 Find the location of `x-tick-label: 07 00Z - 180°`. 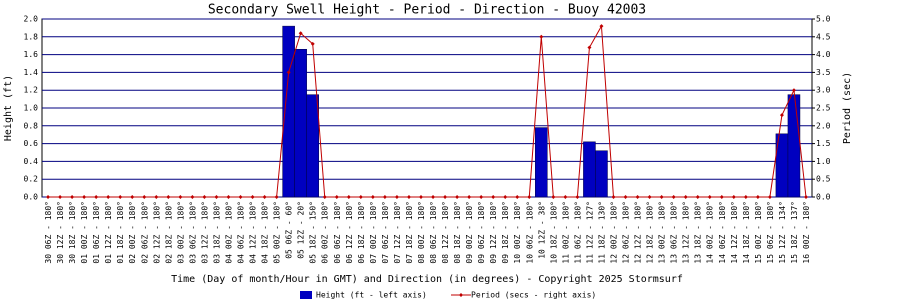

x-tick-label: 07 00Z - 180° is located at coordinates (373, 232).